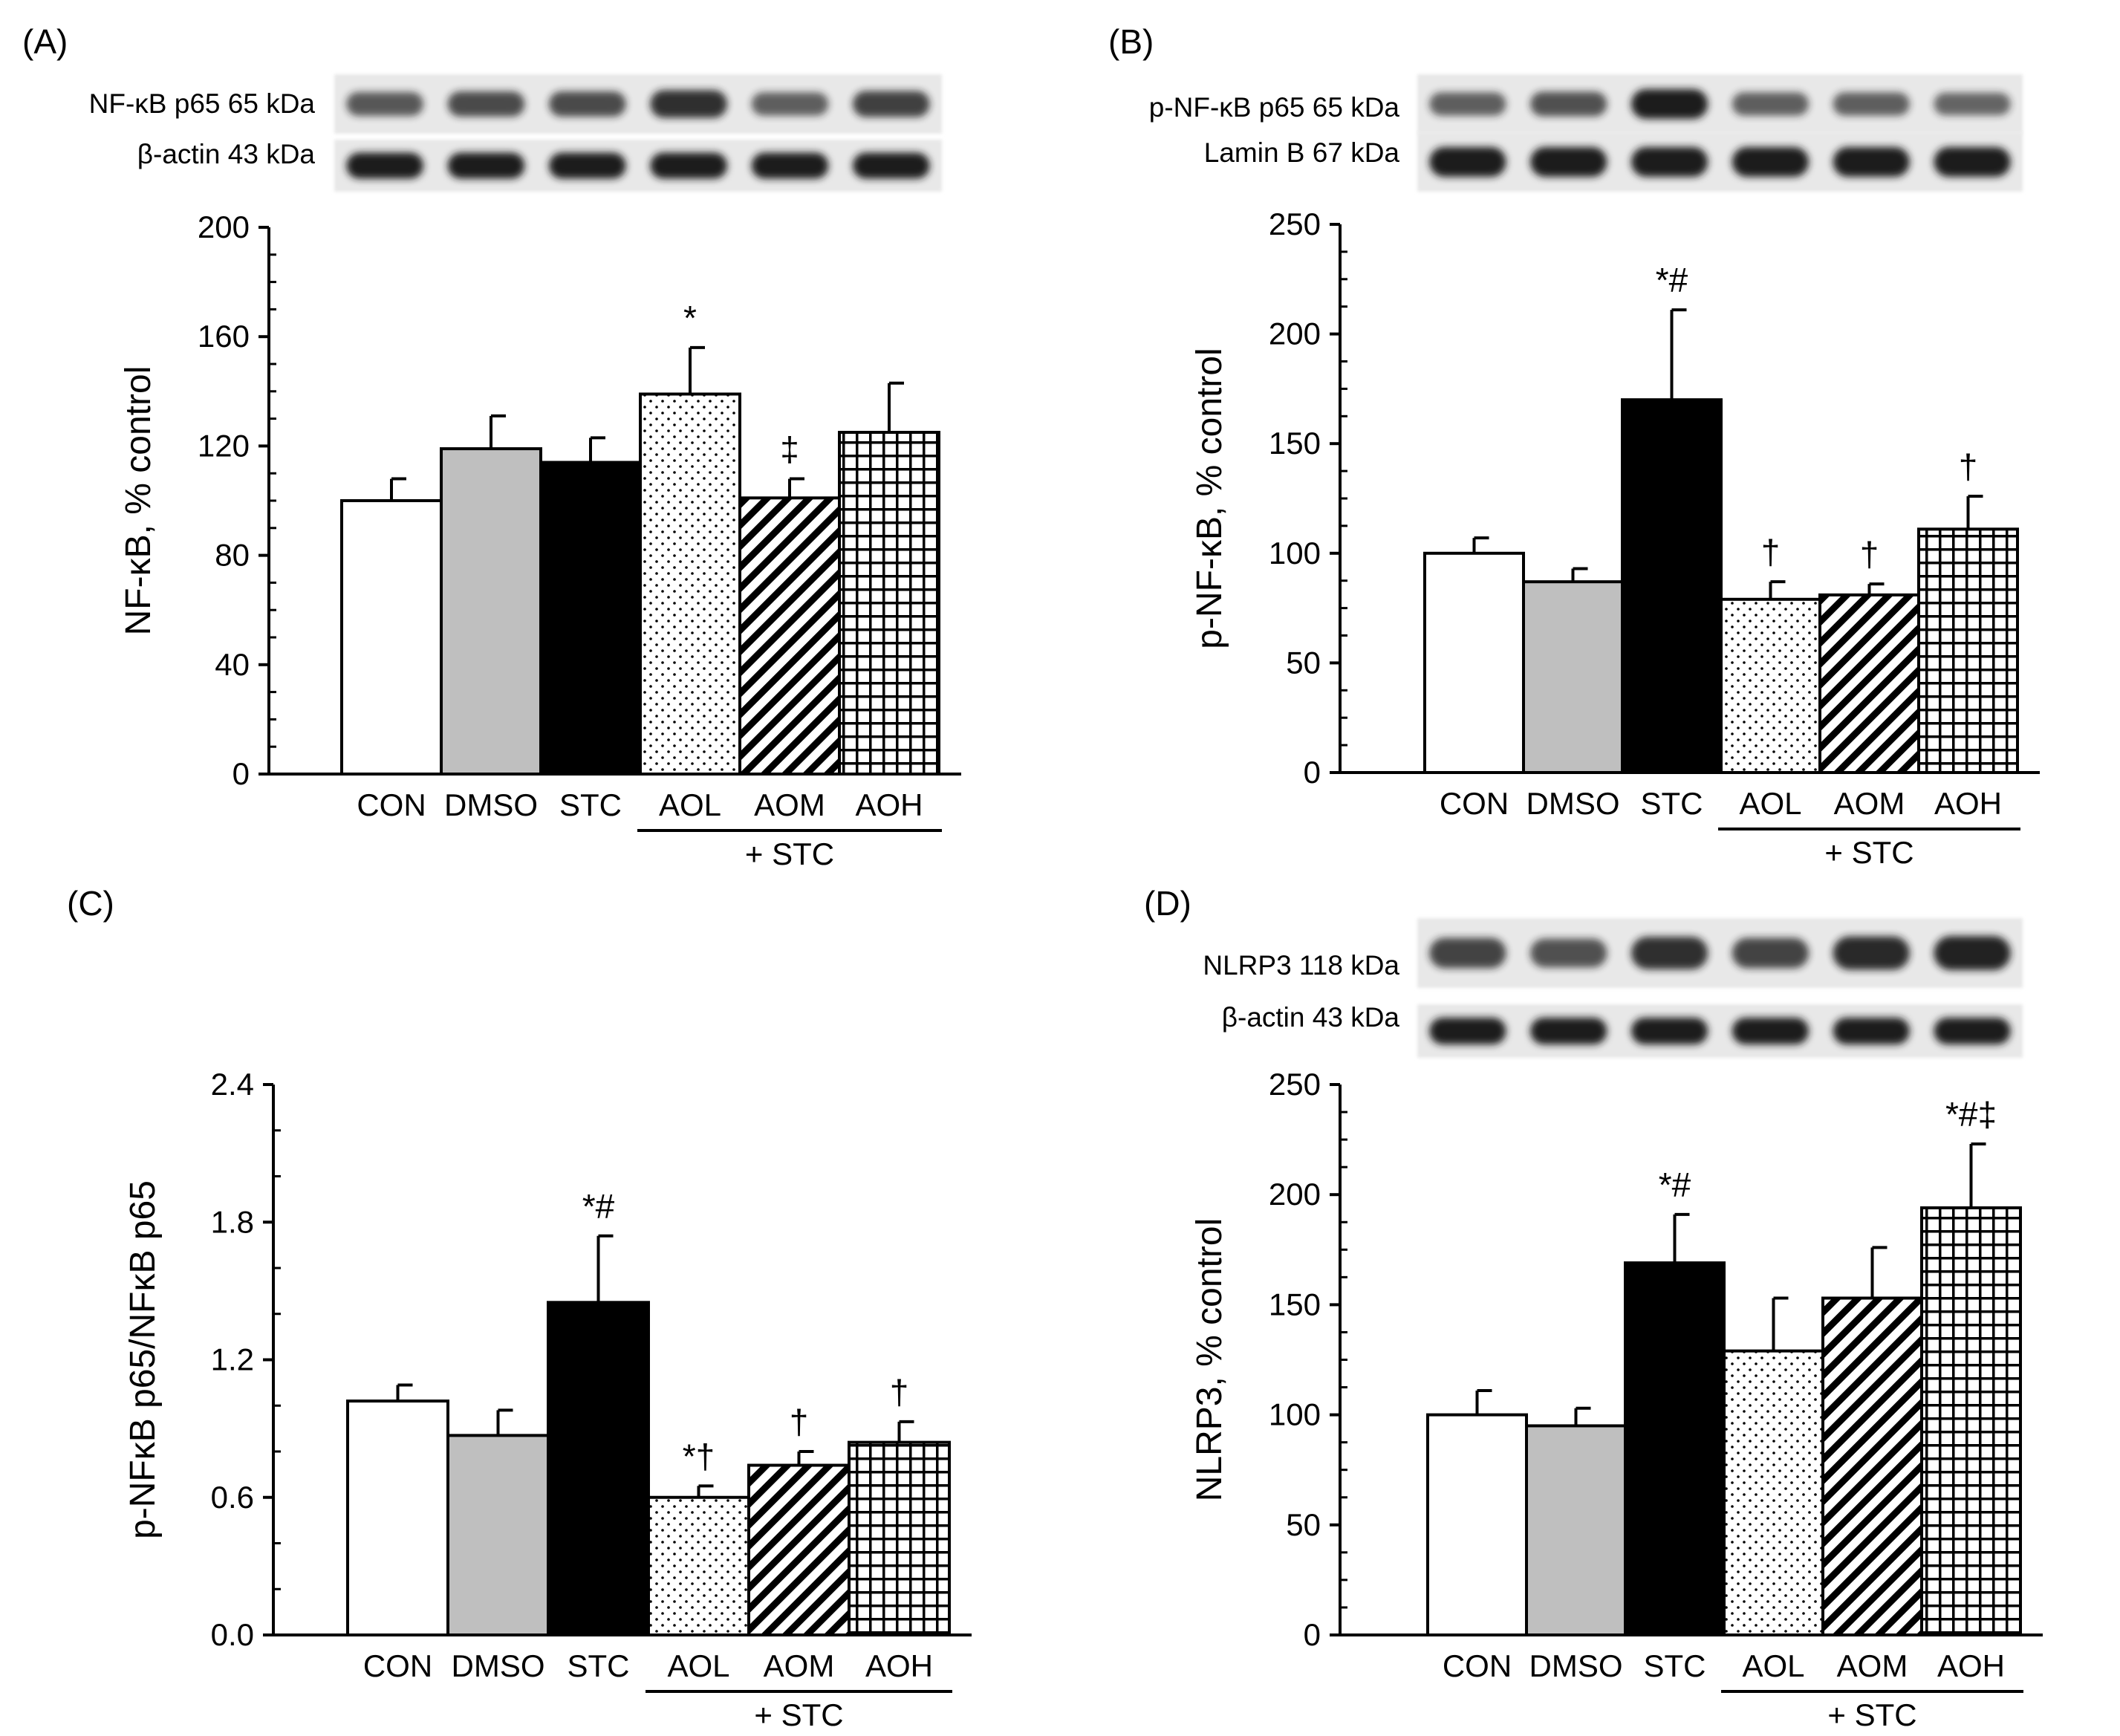 This screenshot has height=1736, width=2120. Describe the element at coordinates (202, 103) in the screenshot. I see `blot-label: NF-κB p65 65 kDa` at that location.